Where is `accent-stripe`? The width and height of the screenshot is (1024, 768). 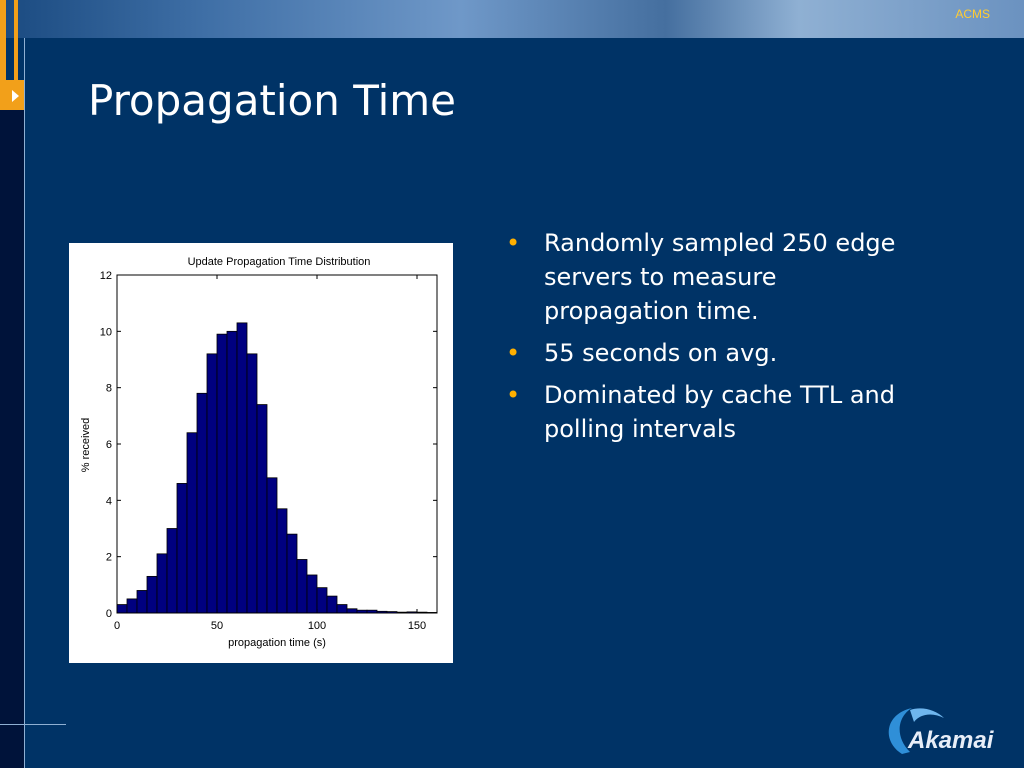
accent-stripe is located at coordinates (3, 55).